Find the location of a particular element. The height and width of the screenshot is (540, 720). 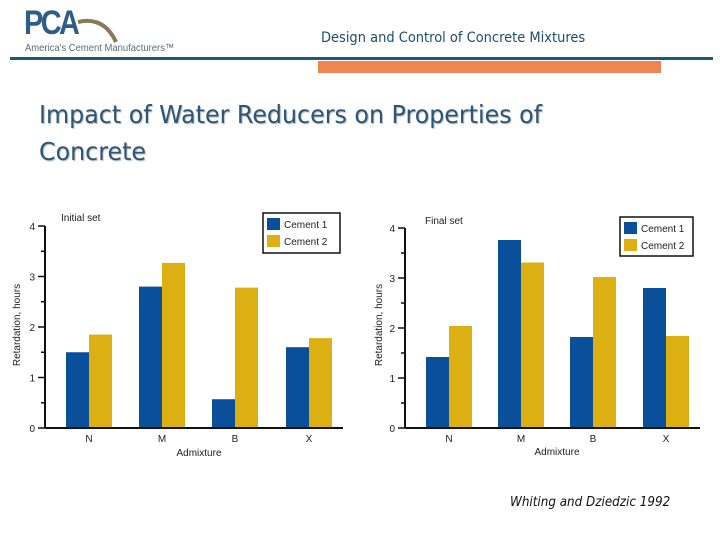

logo-tagline: America's Cement Manufacturers™ is located at coordinates (100, 48).